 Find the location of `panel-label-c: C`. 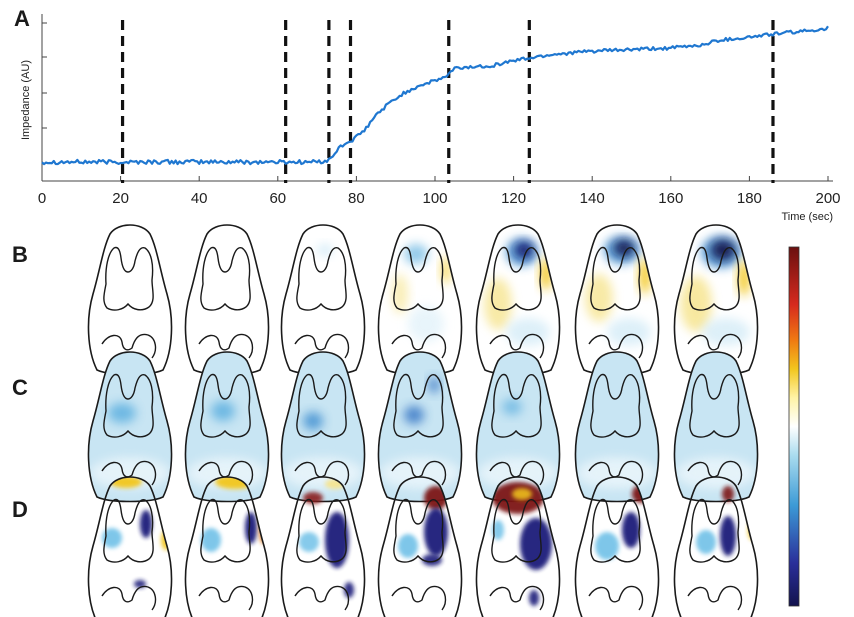

panel-label-c: C is located at coordinates (20, 387).